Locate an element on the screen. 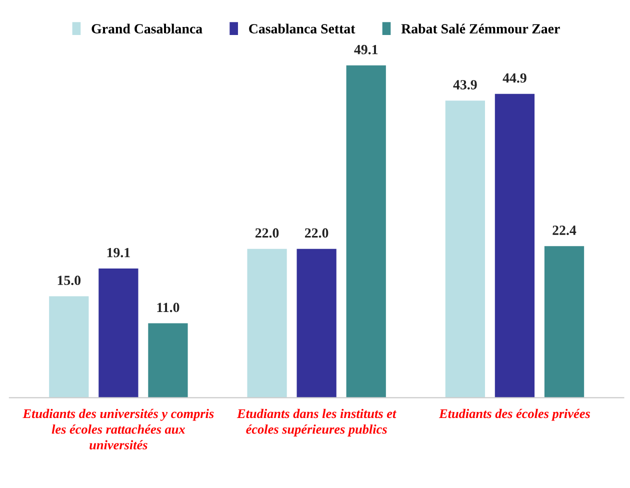 Image resolution: width=630 pixels, height=488 pixels. legend-label: Rabat Salé Zémmour Zaer is located at coordinates (480, 29).